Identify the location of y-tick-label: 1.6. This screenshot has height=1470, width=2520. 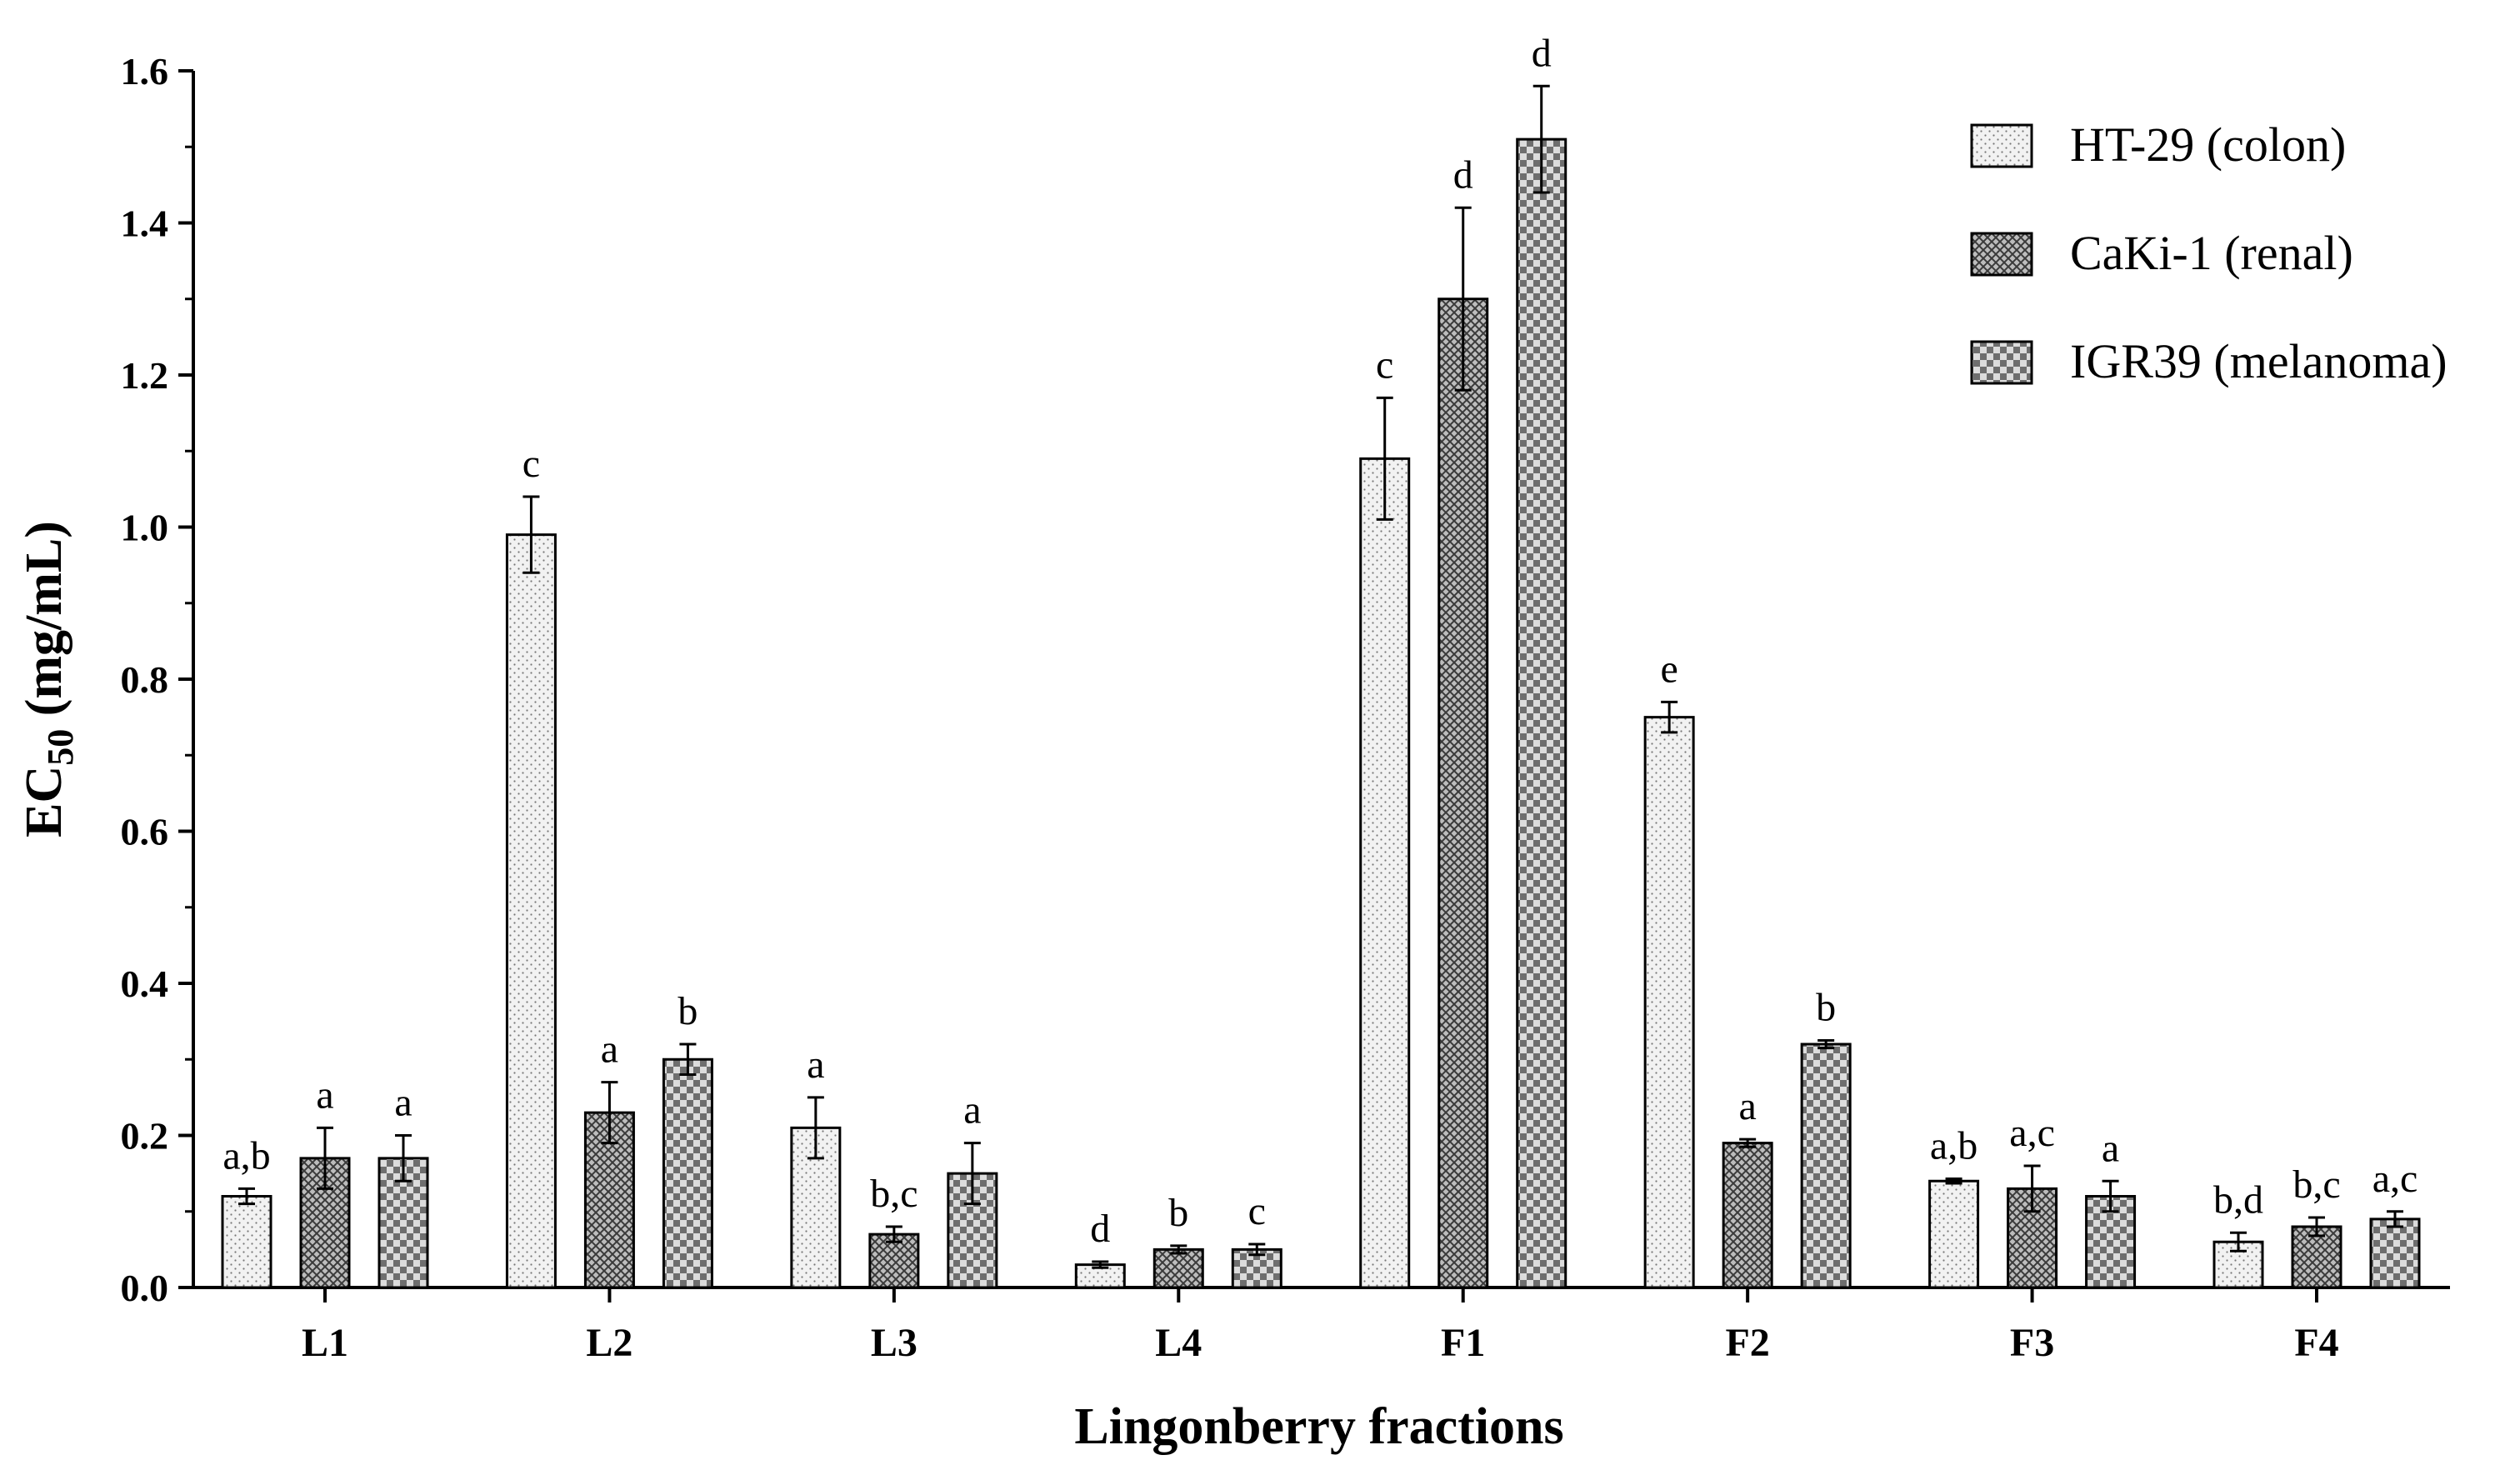
(145, 71).